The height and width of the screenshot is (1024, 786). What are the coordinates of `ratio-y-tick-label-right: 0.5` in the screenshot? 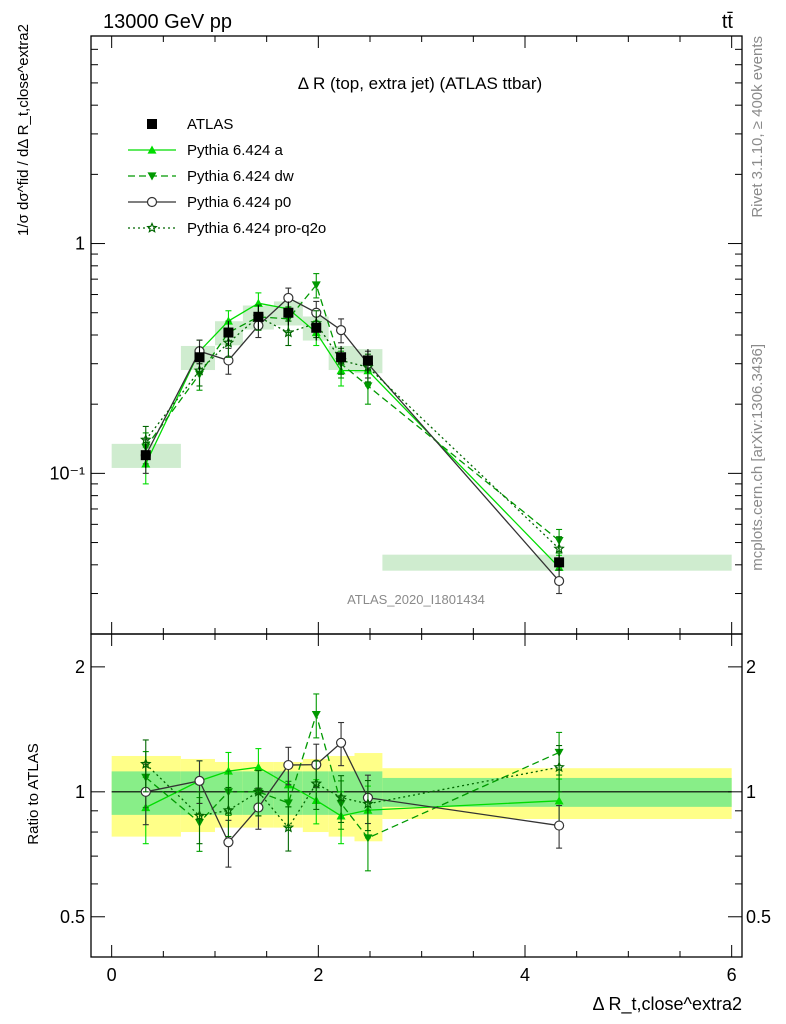 It's located at (758, 917).